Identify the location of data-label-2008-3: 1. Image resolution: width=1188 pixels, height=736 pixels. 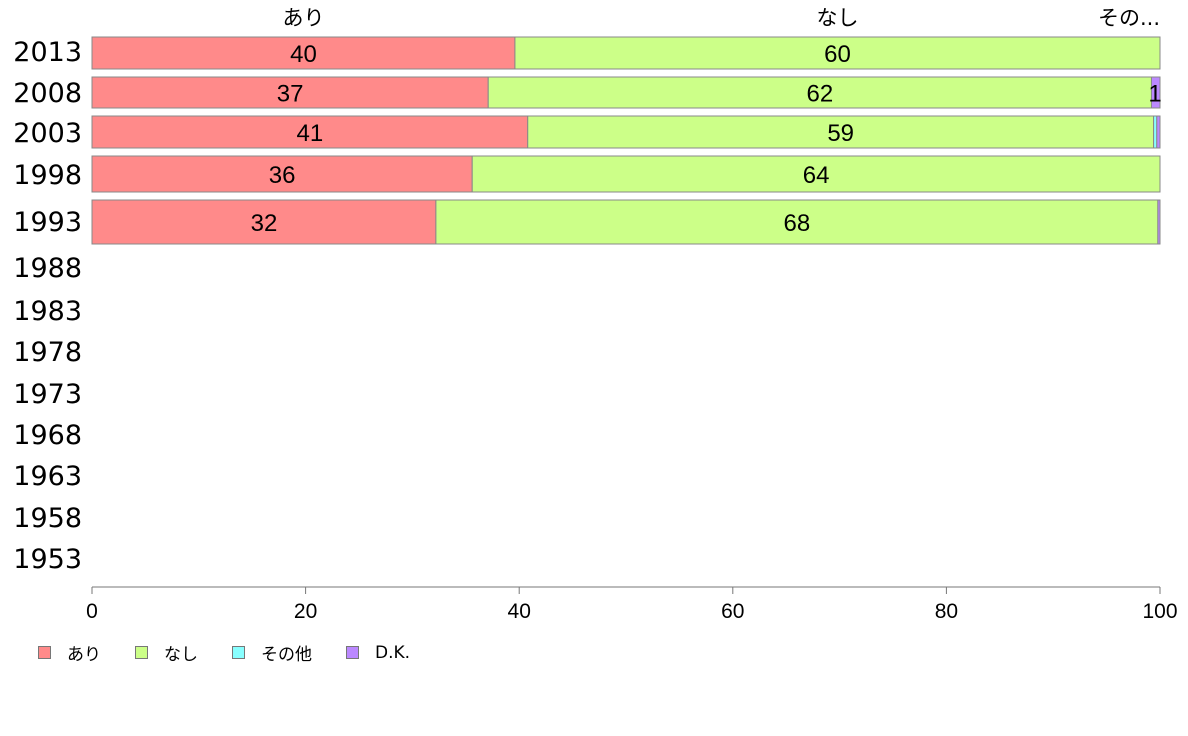
(1154, 94).